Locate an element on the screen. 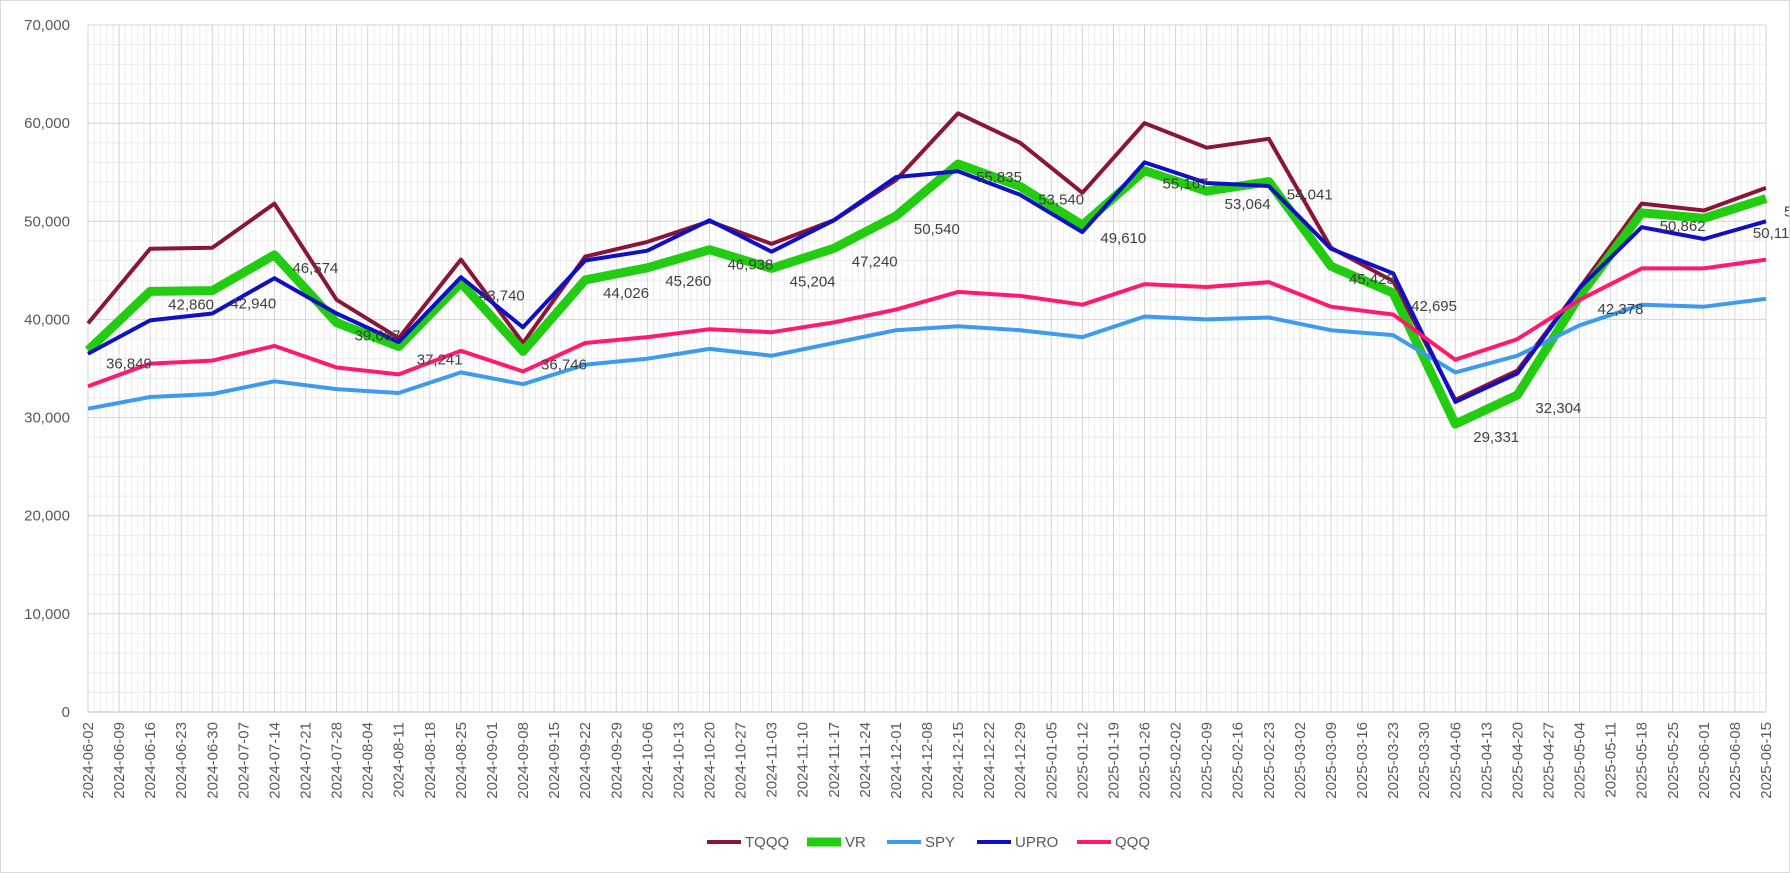 This screenshot has width=1790, height=873. data-label: 36,849 is located at coordinates (129, 363).